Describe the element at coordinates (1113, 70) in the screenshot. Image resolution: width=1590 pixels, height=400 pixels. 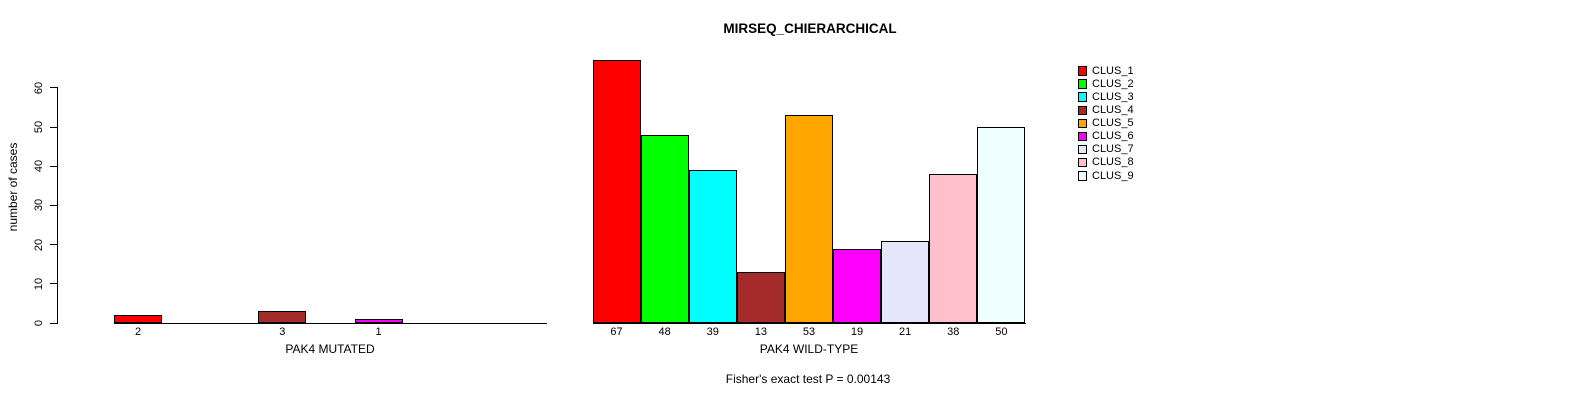
I see `legend-label: CLUS_1` at that location.